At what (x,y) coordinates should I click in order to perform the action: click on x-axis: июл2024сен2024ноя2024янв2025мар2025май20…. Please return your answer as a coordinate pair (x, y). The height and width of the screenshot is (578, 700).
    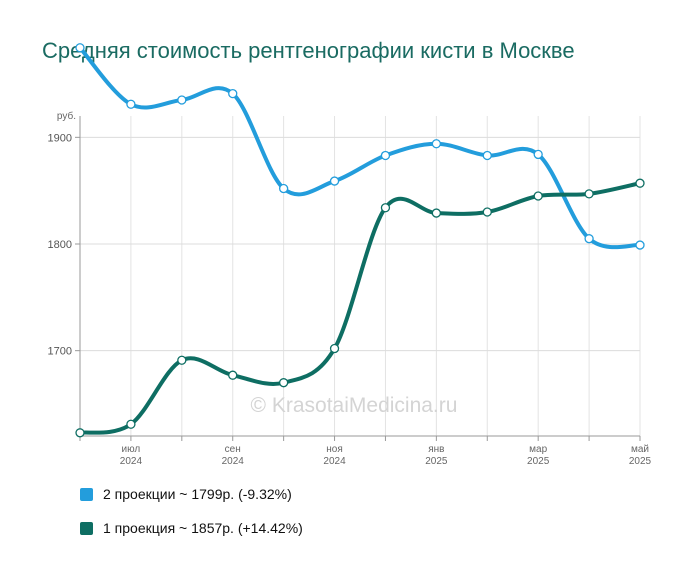
    Looking at the image, I should click on (365, 451).